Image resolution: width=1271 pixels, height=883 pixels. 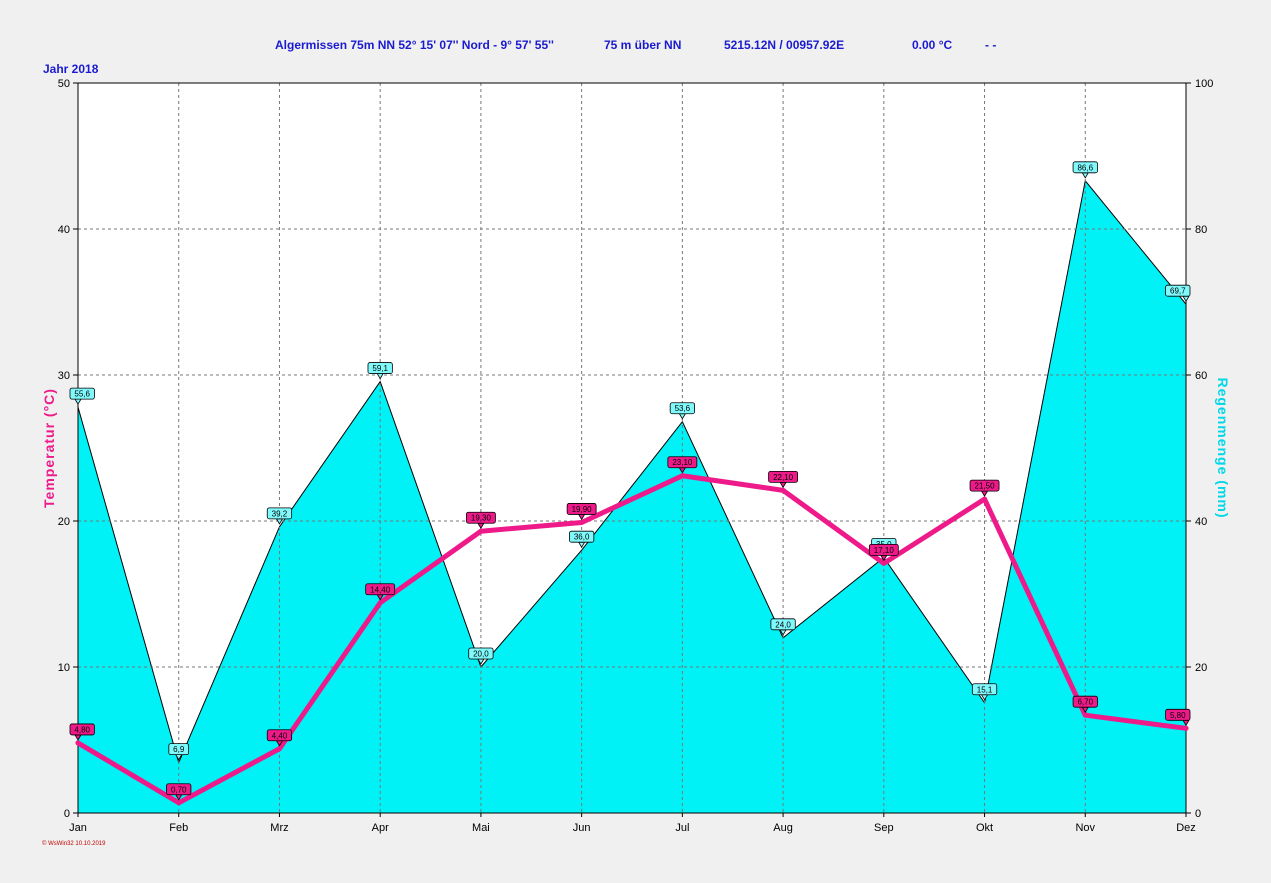 I want to click on rain-data-label: 39,2, so click(x=279, y=516).